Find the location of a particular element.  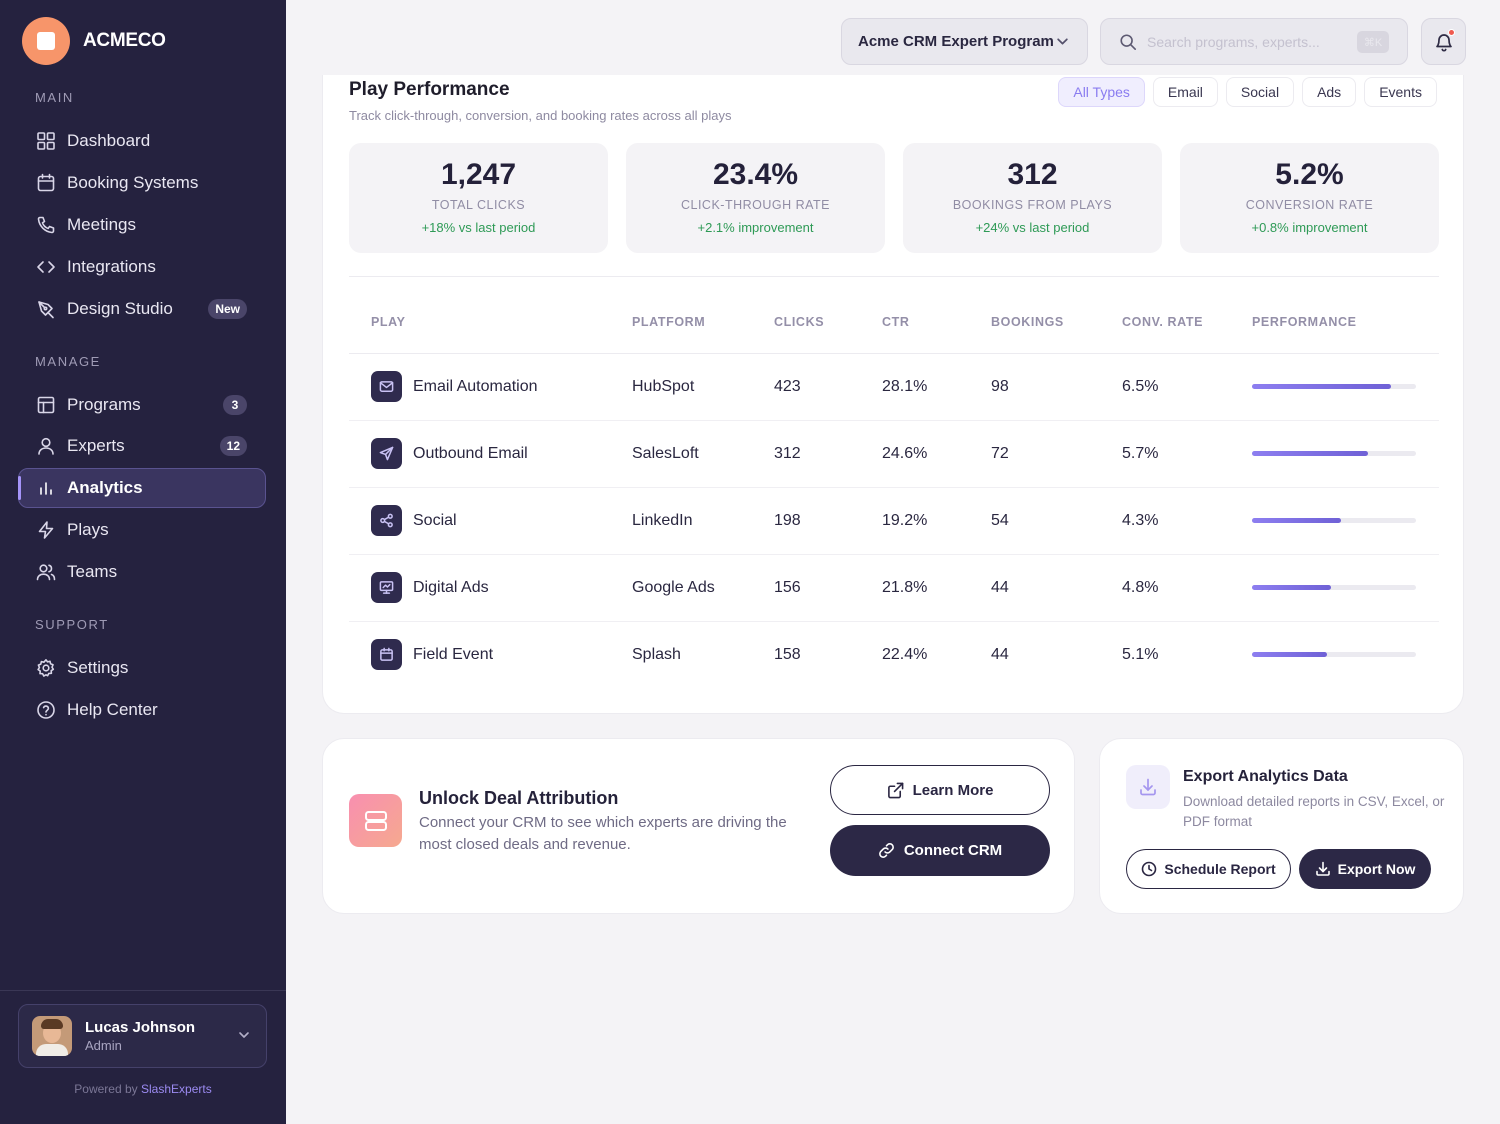

learn-more-button: Learn More is located at coordinates (940, 790).